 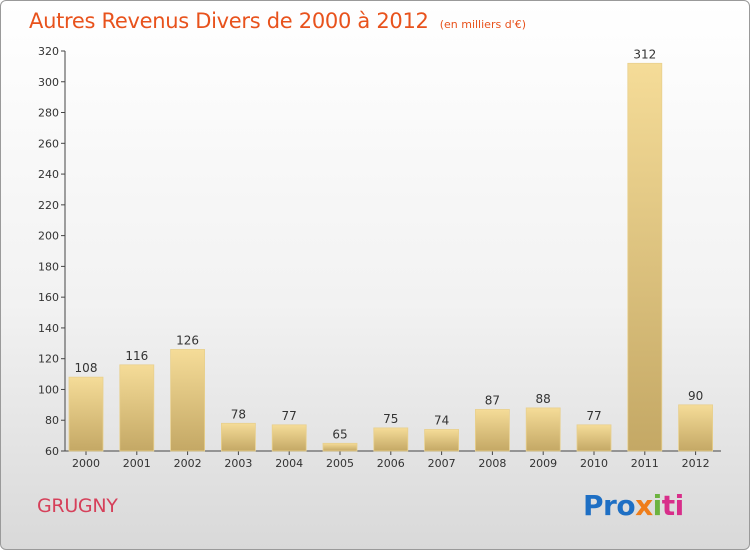 What do you see at coordinates (48, 174) in the screenshot?
I see `y-tick-label: 240` at bounding box center [48, 174].